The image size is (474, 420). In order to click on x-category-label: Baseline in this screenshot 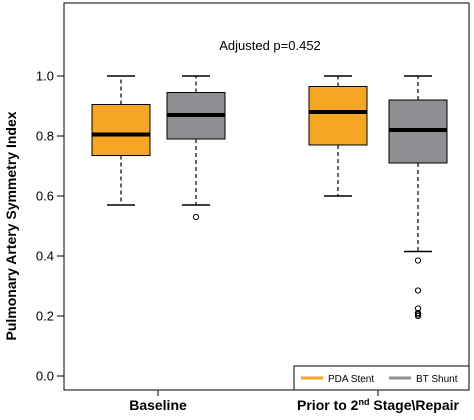, I will do `click(158, 405)`.